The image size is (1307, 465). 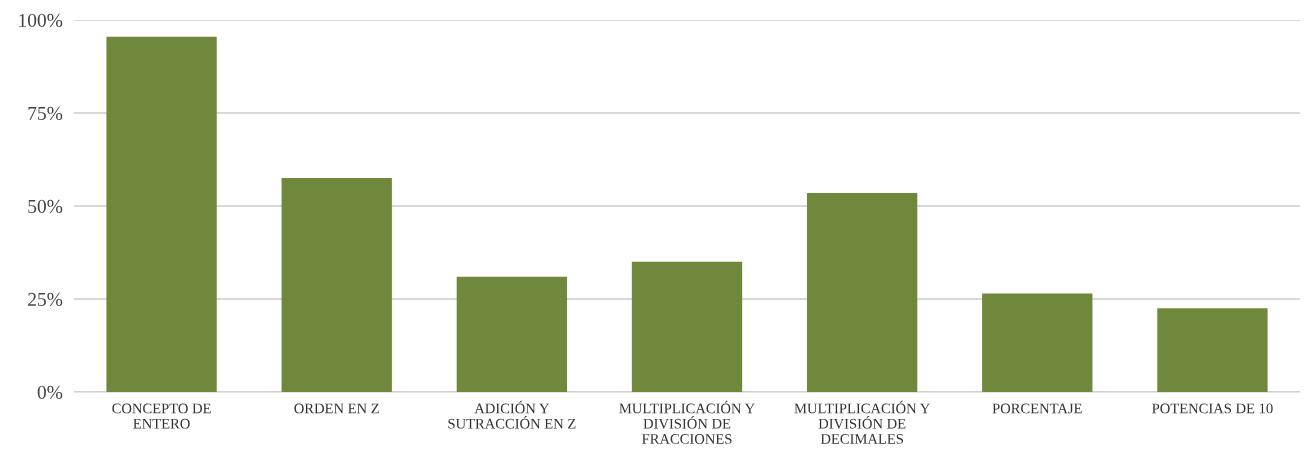 I want to click on x-tick-label: PORCENTAJE, so click(x=1037, y=408).